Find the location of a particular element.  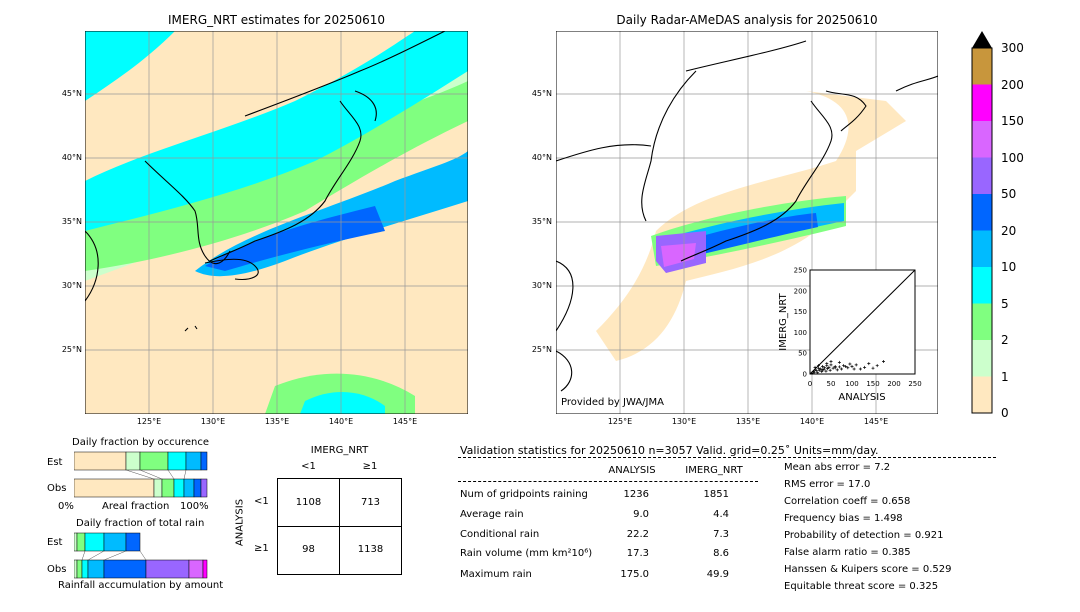

validation-divider is located at coordinates (727, 457).